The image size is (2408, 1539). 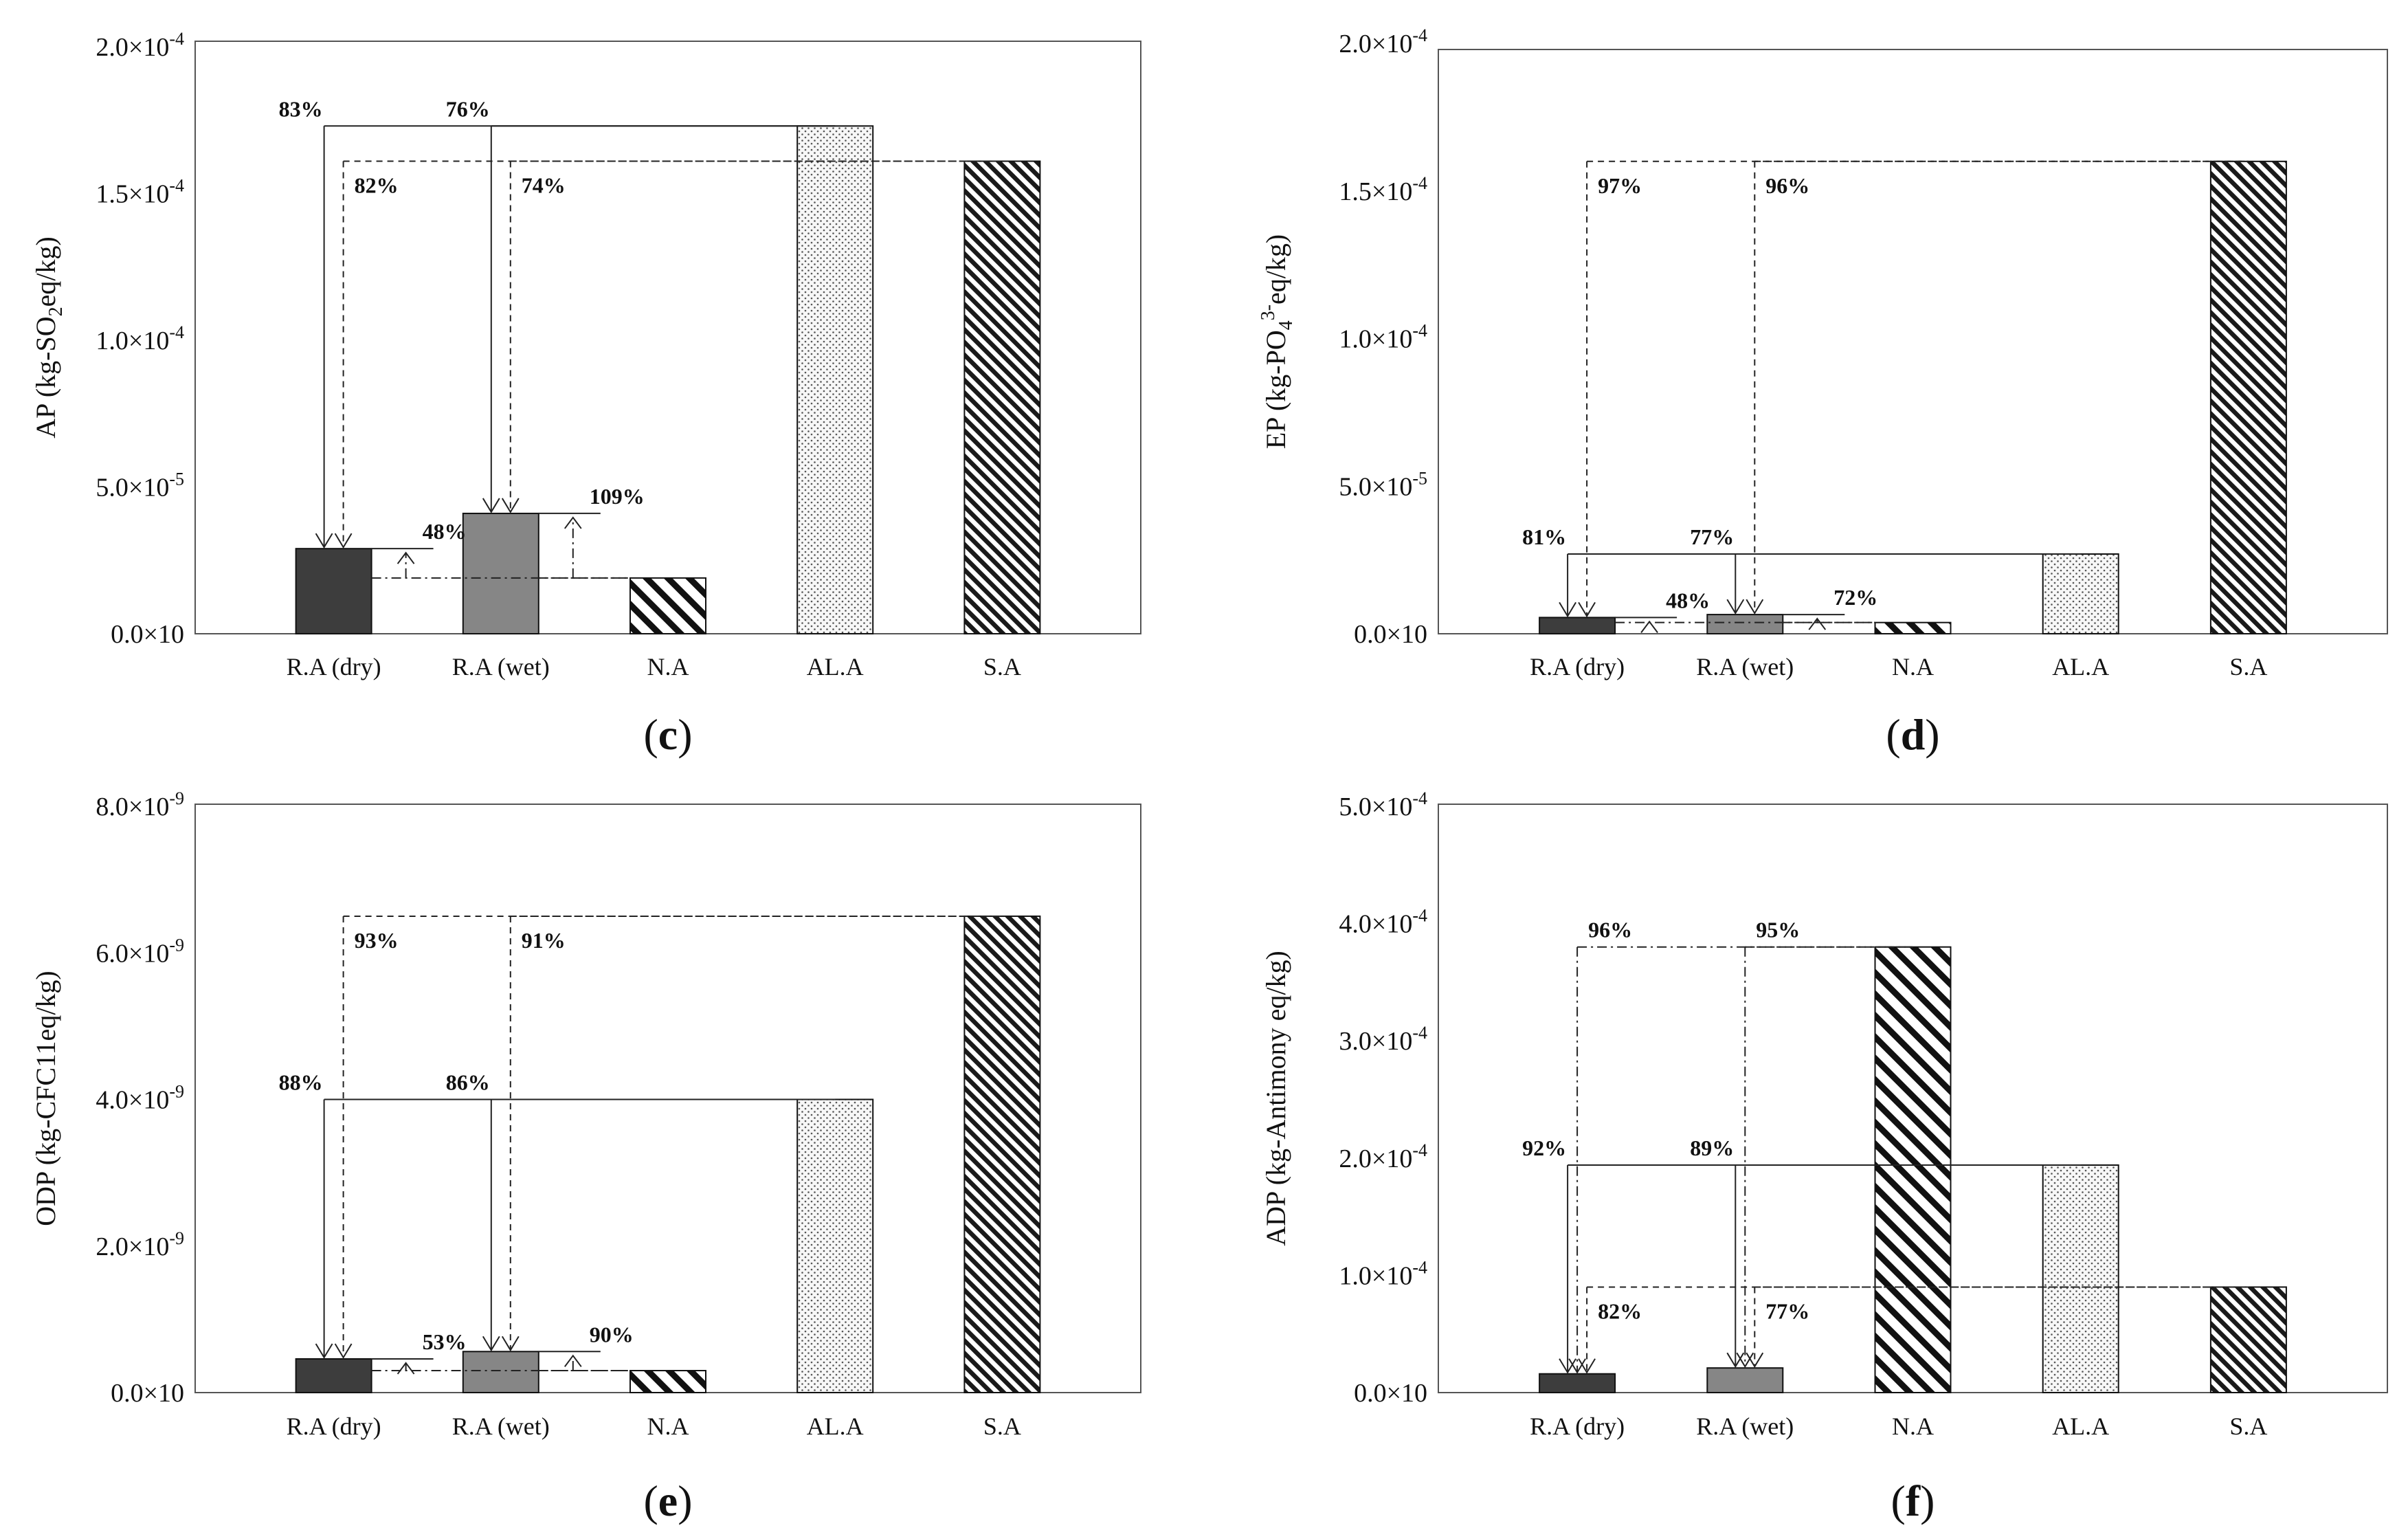 I want to click on annotation-percent: 95%, so click(x=1778, y=930).